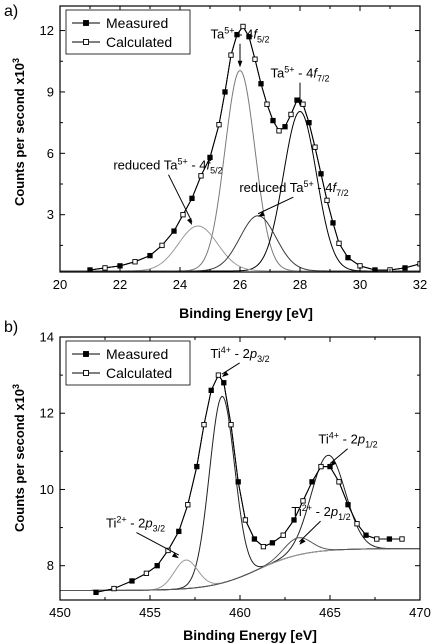 The height and width of the screenshot is (644, 432). What do you see at coordinates (50, 91) in the screenshot?
I see `panel-a-y-tick-label: 9` at bounding box center [50, 91].